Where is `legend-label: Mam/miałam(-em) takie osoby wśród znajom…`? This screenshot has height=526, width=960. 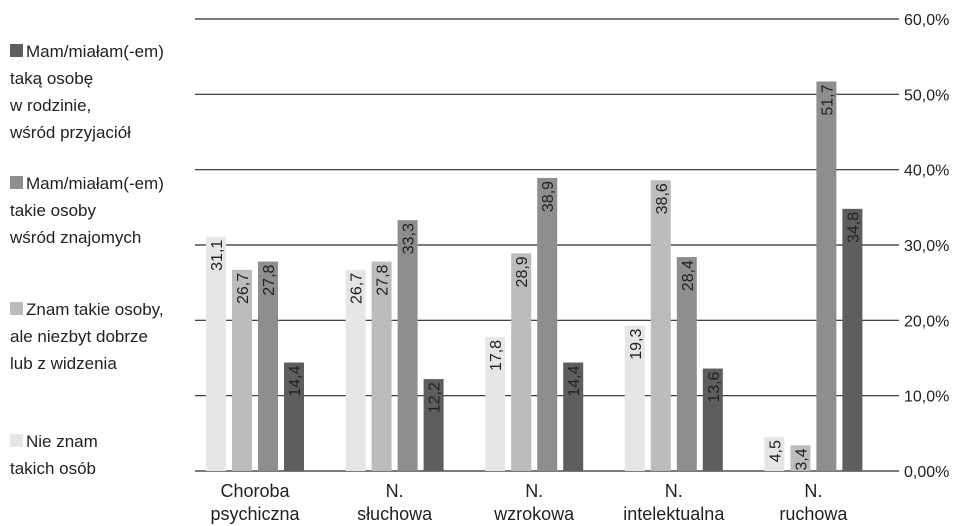
legend-label: Mam/miałam(-em) takie osoby wśród znajom… is located at coordinates (87, 210).